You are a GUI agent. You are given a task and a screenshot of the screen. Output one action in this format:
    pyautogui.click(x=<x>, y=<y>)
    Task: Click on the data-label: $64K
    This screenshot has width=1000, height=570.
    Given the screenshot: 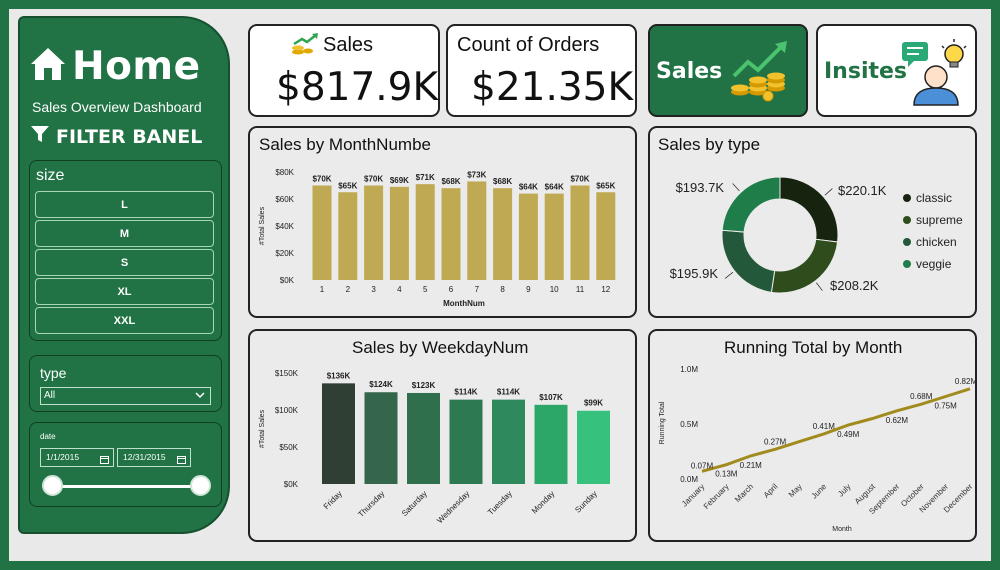 What is the action you would take?
    pyautogui.click(x=554, y=187)
    